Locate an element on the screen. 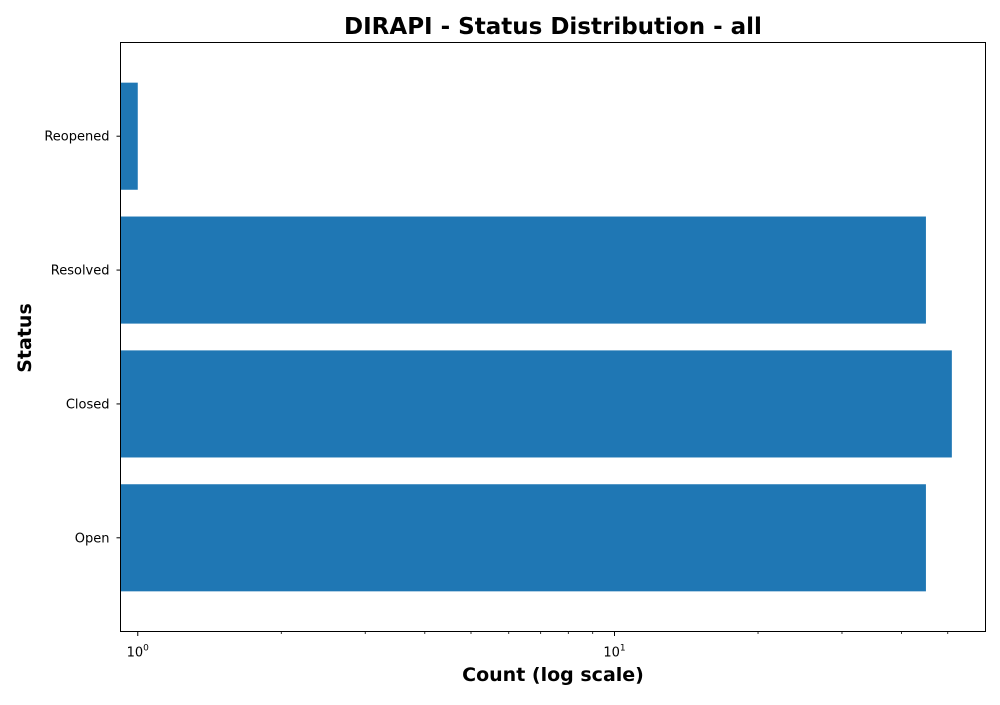 This screenshot has height=705, width=1000. y-axis-label: Status is located at coordinates (25, 338).